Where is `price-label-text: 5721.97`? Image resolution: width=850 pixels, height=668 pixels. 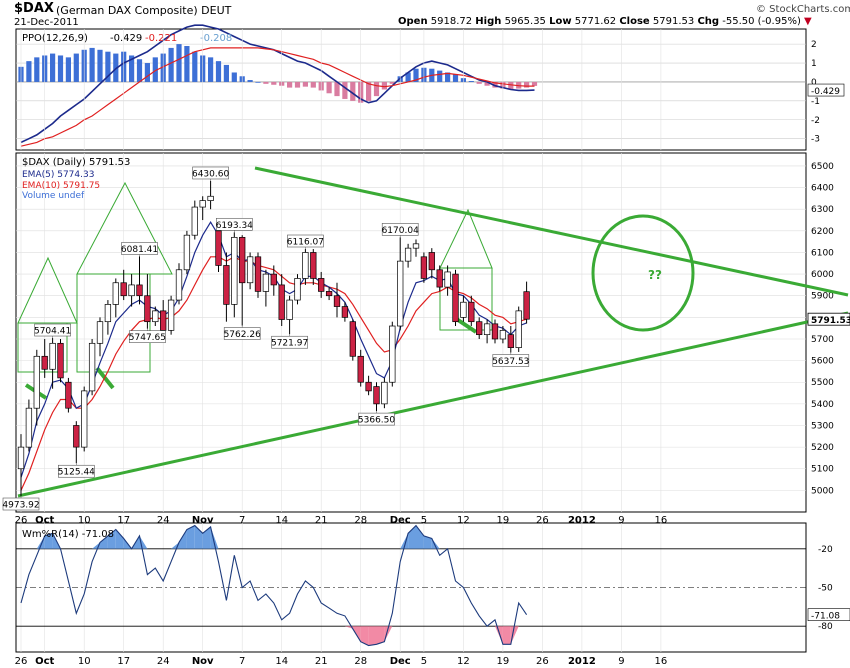
price-label-text: 5721.97 is located at coordinates (289, 344).